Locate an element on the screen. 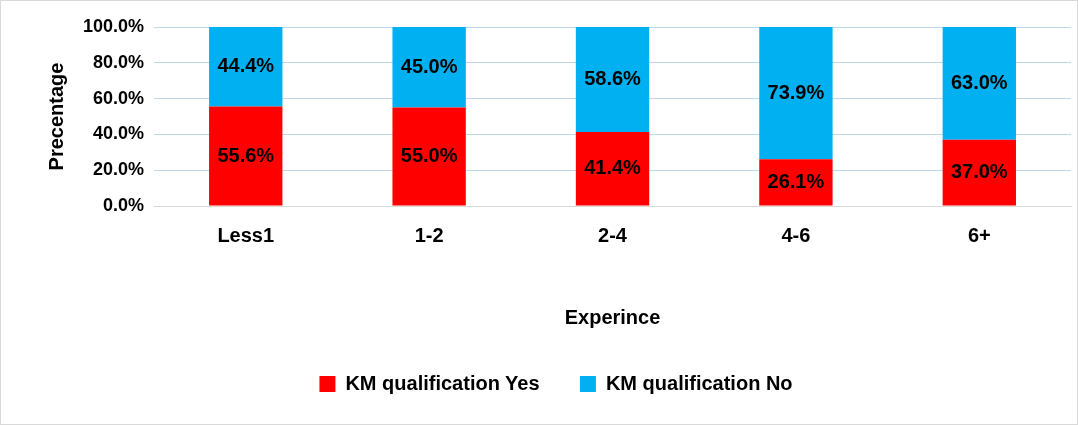 This screenshot has width=1078, height=425. data-label: 73.9% is located at coordinates (796, 91).